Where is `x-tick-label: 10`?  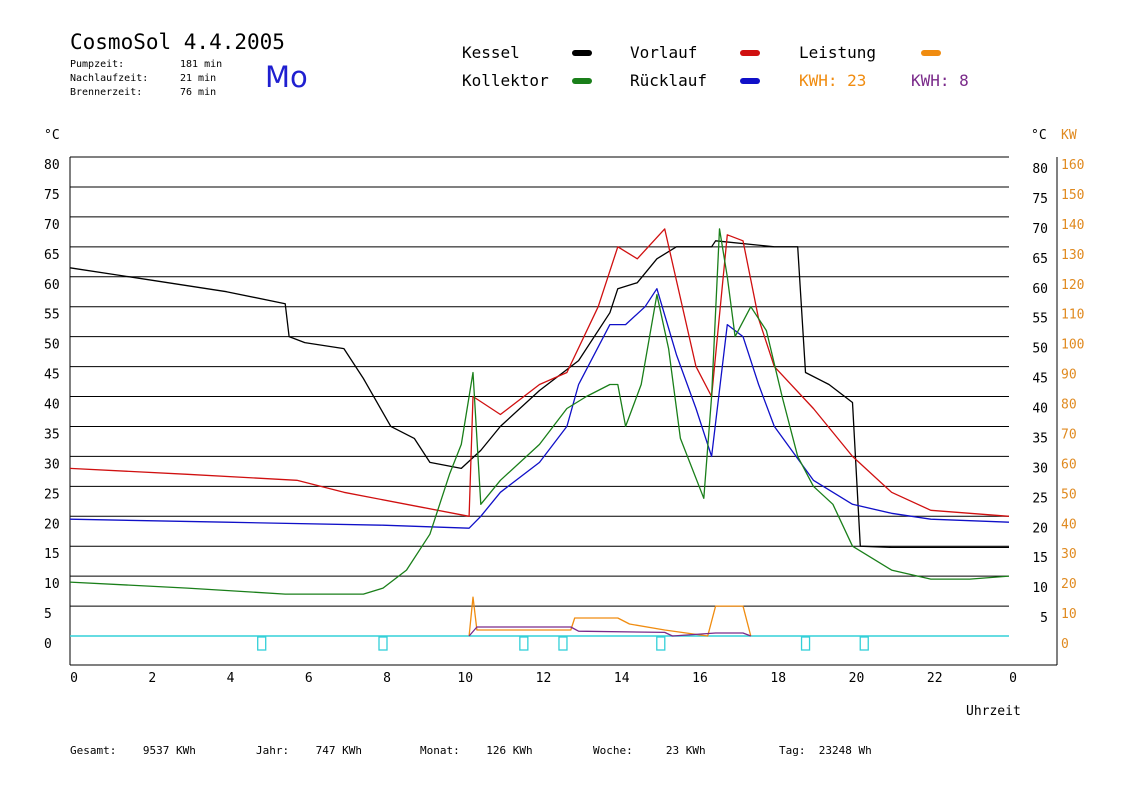 x-tick-label: 10 is located at coordinates (465, 678).